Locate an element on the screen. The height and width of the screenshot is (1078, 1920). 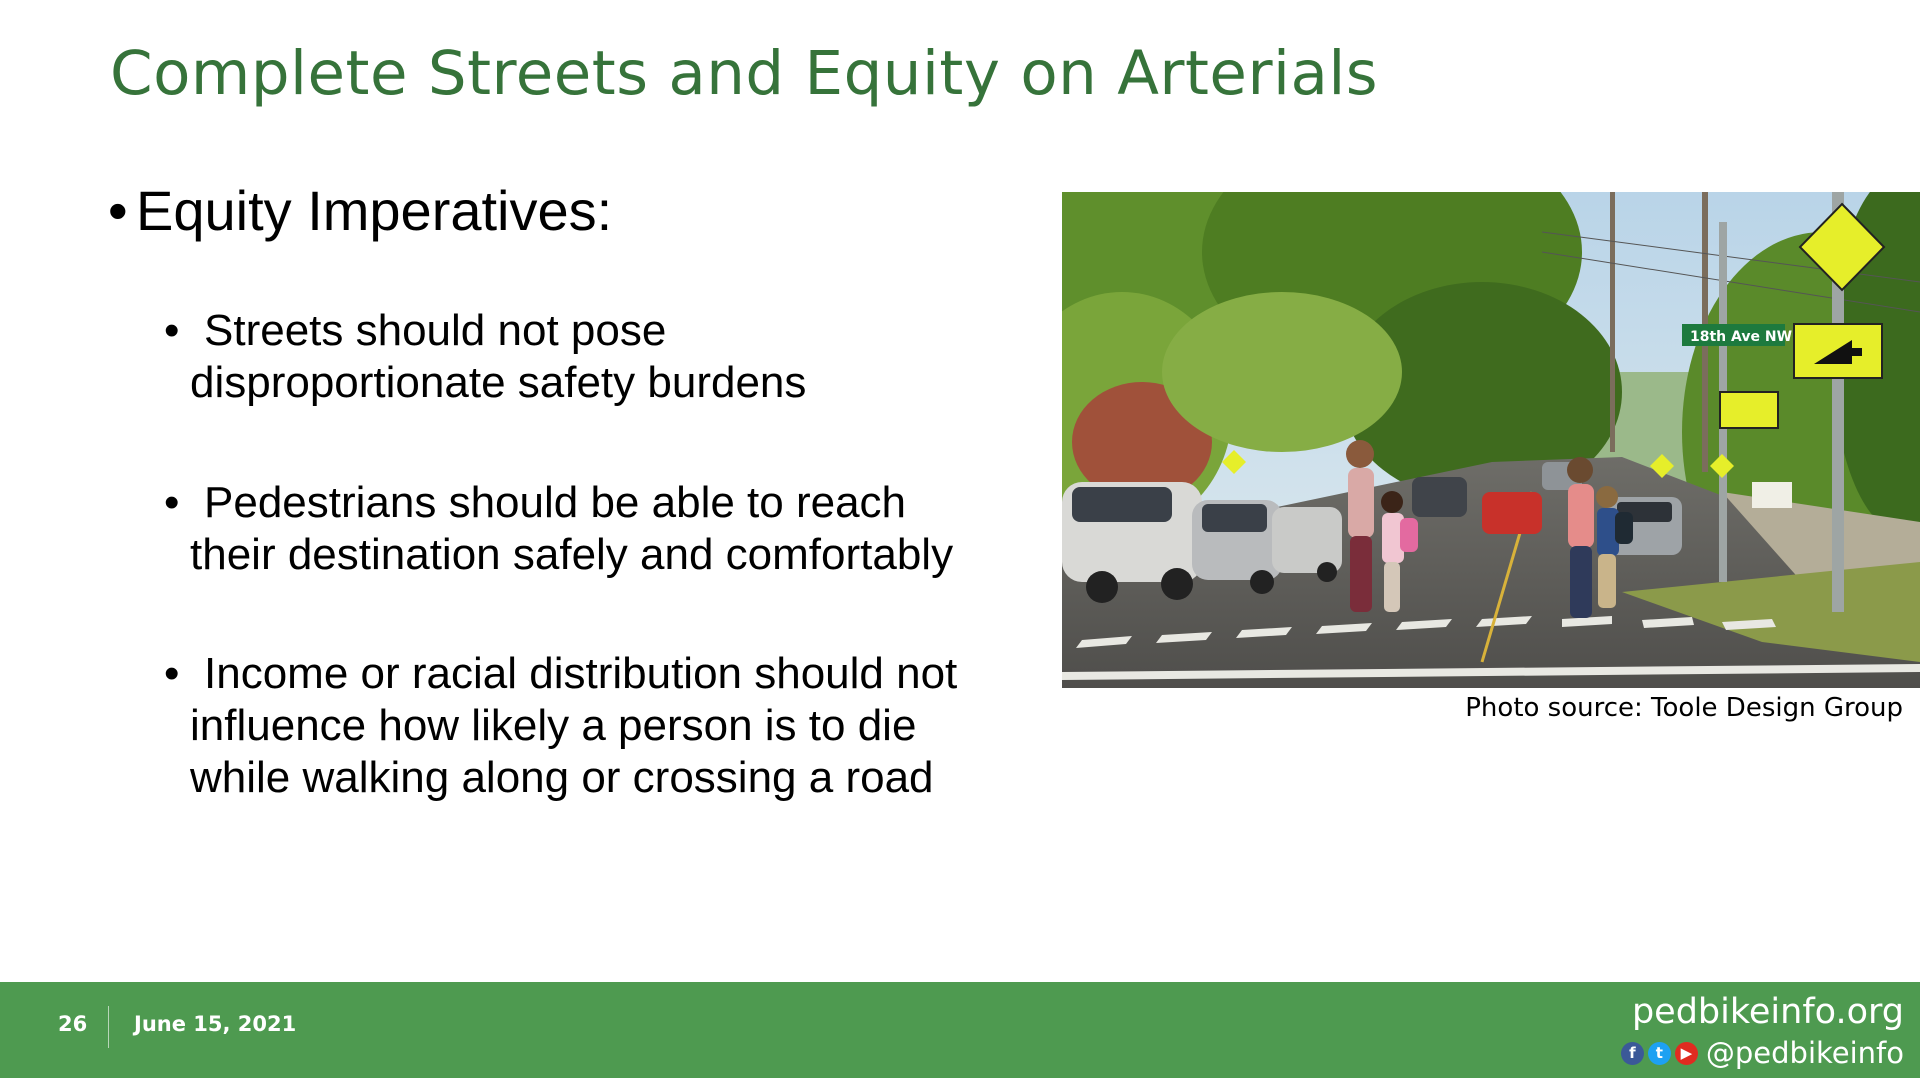
sub-bullet-line: while walking along or crossing a road is located at coordinates (562, 777).